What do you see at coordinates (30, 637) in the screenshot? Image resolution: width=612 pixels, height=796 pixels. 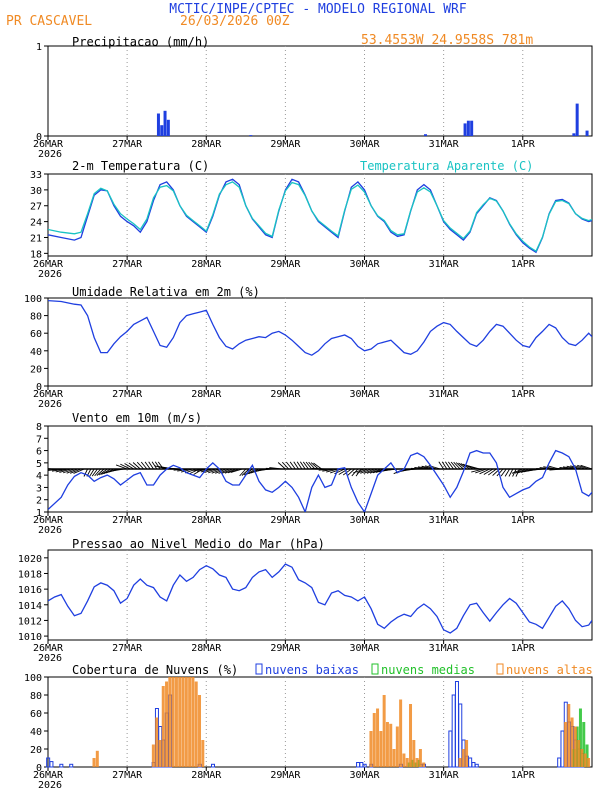 I see `y-tick-label: 1010` at bounding box center [30, 637].